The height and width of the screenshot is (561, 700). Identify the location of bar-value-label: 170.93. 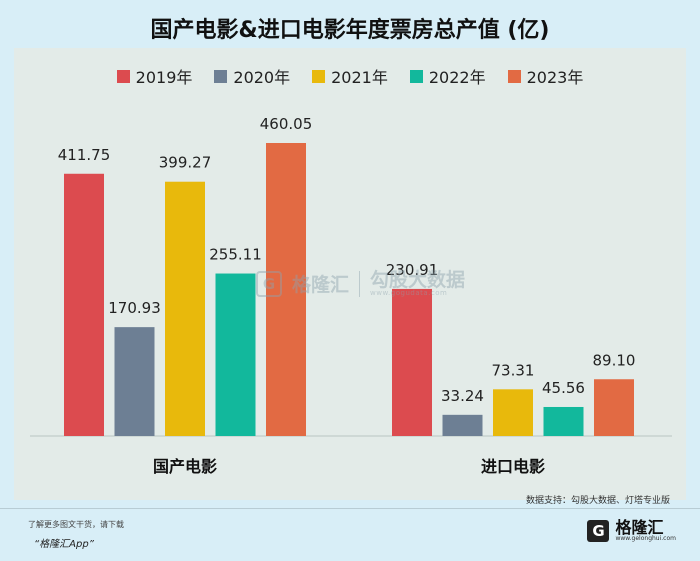
(134, 308).